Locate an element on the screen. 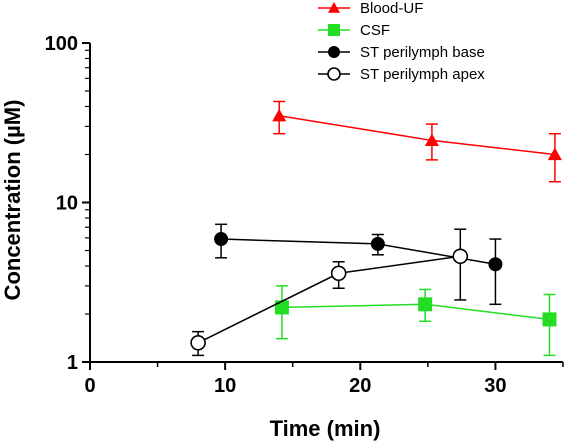 The image size is (564, 443). y-axis-title: Concentration (µM) is located at coordinates (12, 200).